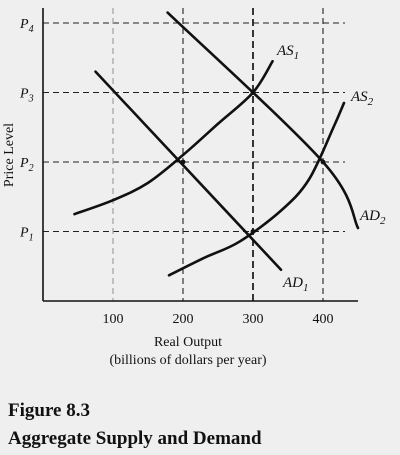 The image size is (400, 455). What do you see at coordinates (362, 98) in the screenshot?
I see `as2-label: AS2` at bounding box center [362, 98].